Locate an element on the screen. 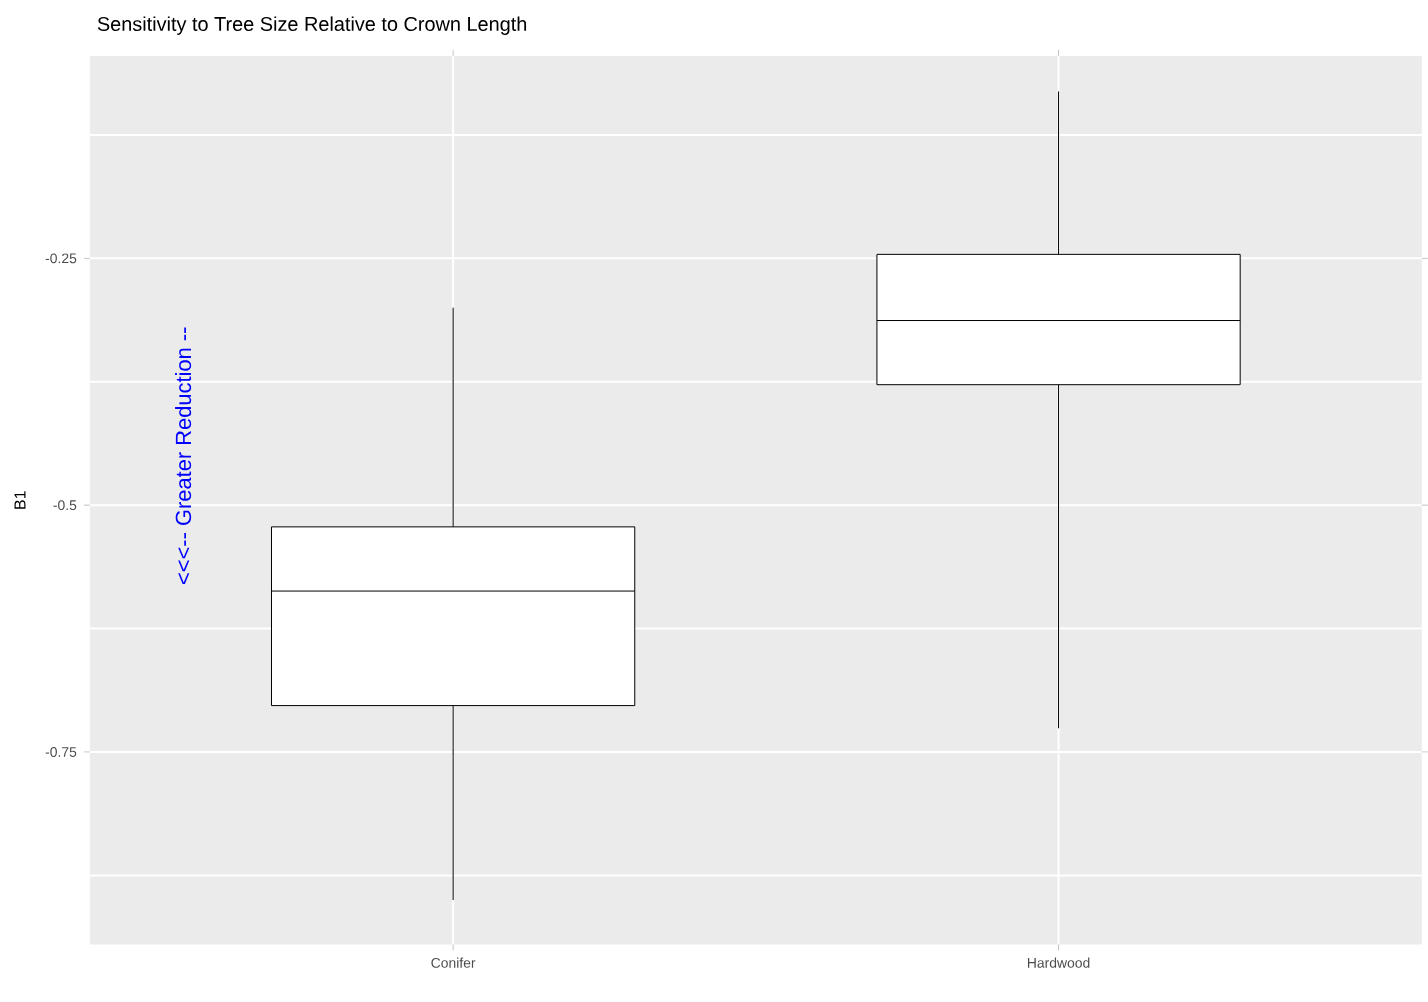 The height and width of the screenshot is (1002, 1428). chart-title: Sensitivity to Tree Size Relative to Crown Length is located at coordinates (312, 25).